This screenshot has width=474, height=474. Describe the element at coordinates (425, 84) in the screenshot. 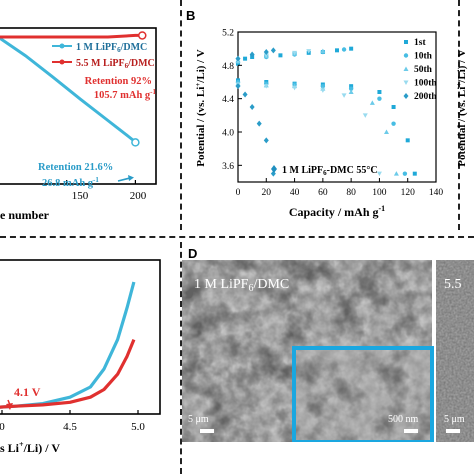

I see `panel-b-legend-label-4: 100th` at that location.